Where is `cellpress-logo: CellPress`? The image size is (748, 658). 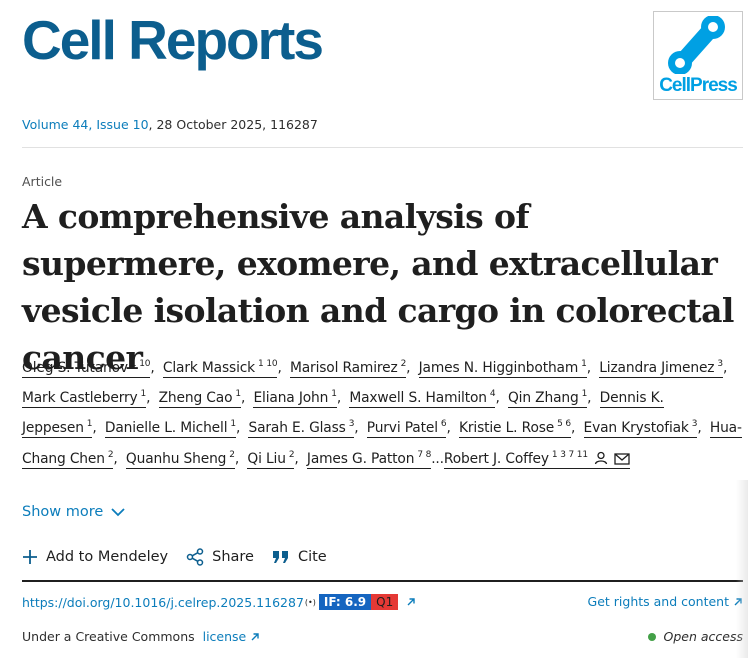
cellpress-logo: CellPress is located at coordinates (698, 55).